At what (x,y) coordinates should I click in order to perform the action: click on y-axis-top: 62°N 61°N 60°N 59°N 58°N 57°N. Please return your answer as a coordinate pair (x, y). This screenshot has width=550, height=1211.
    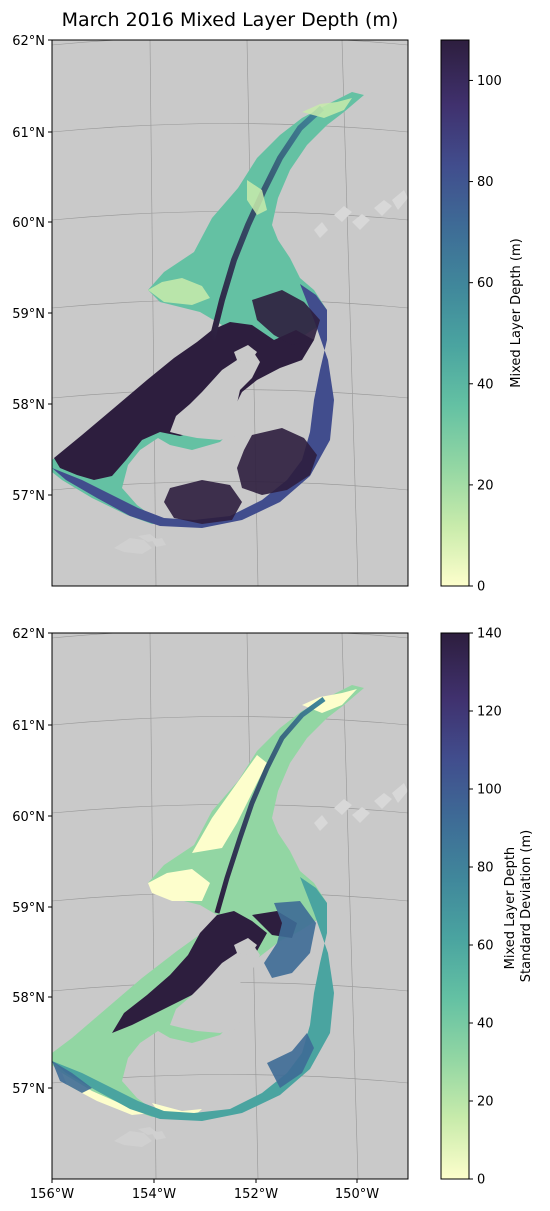
    Looking at the image, I should click on (32, 269).